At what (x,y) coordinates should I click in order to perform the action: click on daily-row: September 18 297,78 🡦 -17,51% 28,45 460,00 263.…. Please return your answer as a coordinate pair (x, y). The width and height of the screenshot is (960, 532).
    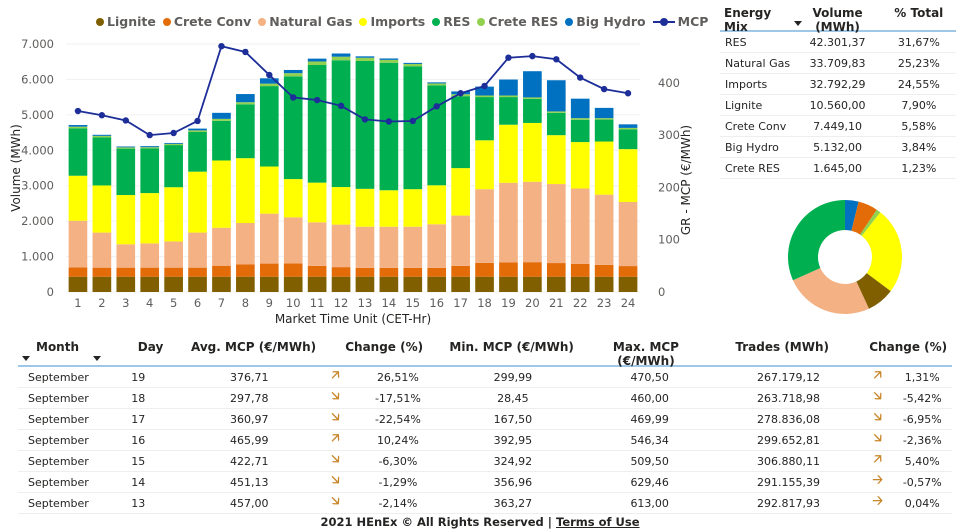
    Looking at the image, I should click on (485, 398).